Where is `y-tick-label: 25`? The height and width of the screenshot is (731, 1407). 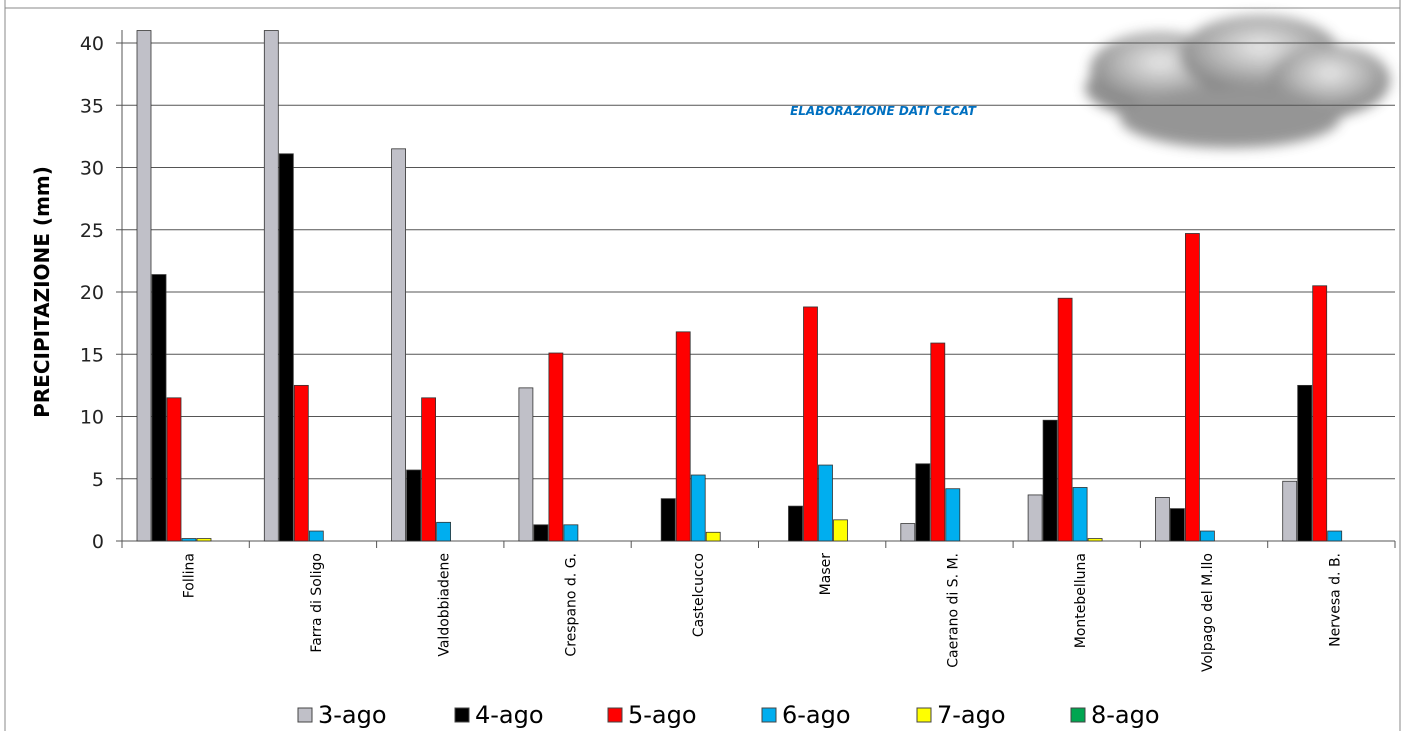
y-tick-label: 25 is located at coordinates (92, 231).